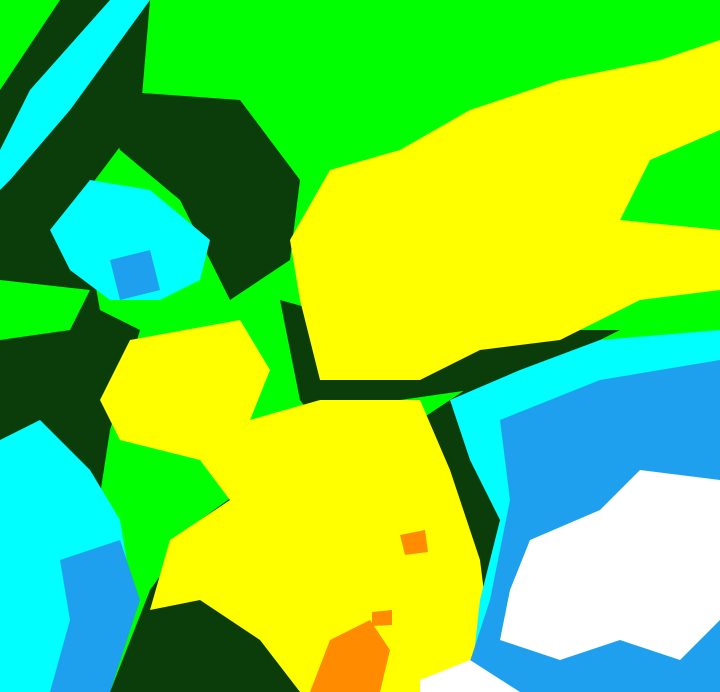 The width and height of the screenshot is (720, 692). I want to click on region-blue-west-blob, so click(135, 275).